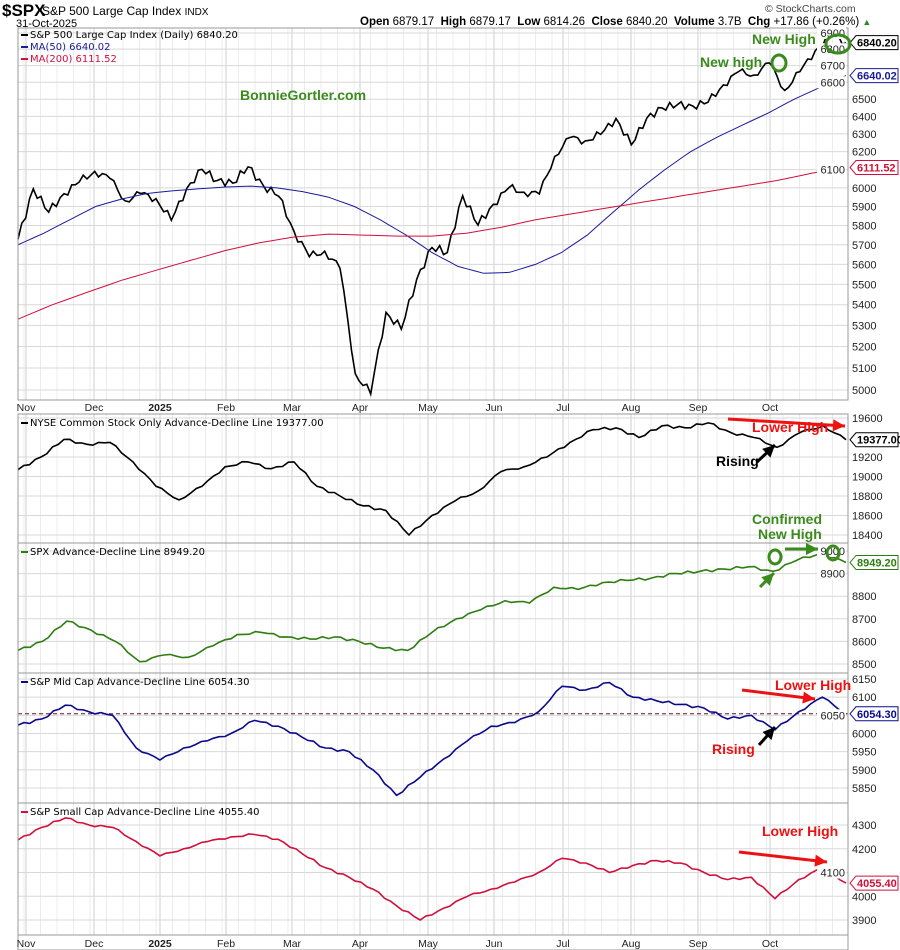 Image resolution: width=900 pixels, height=950 pixels. What do you see at coordinates (759, 22) in the screenshot?
I see `chg-label: Chg` at bounding box center [759, 22].